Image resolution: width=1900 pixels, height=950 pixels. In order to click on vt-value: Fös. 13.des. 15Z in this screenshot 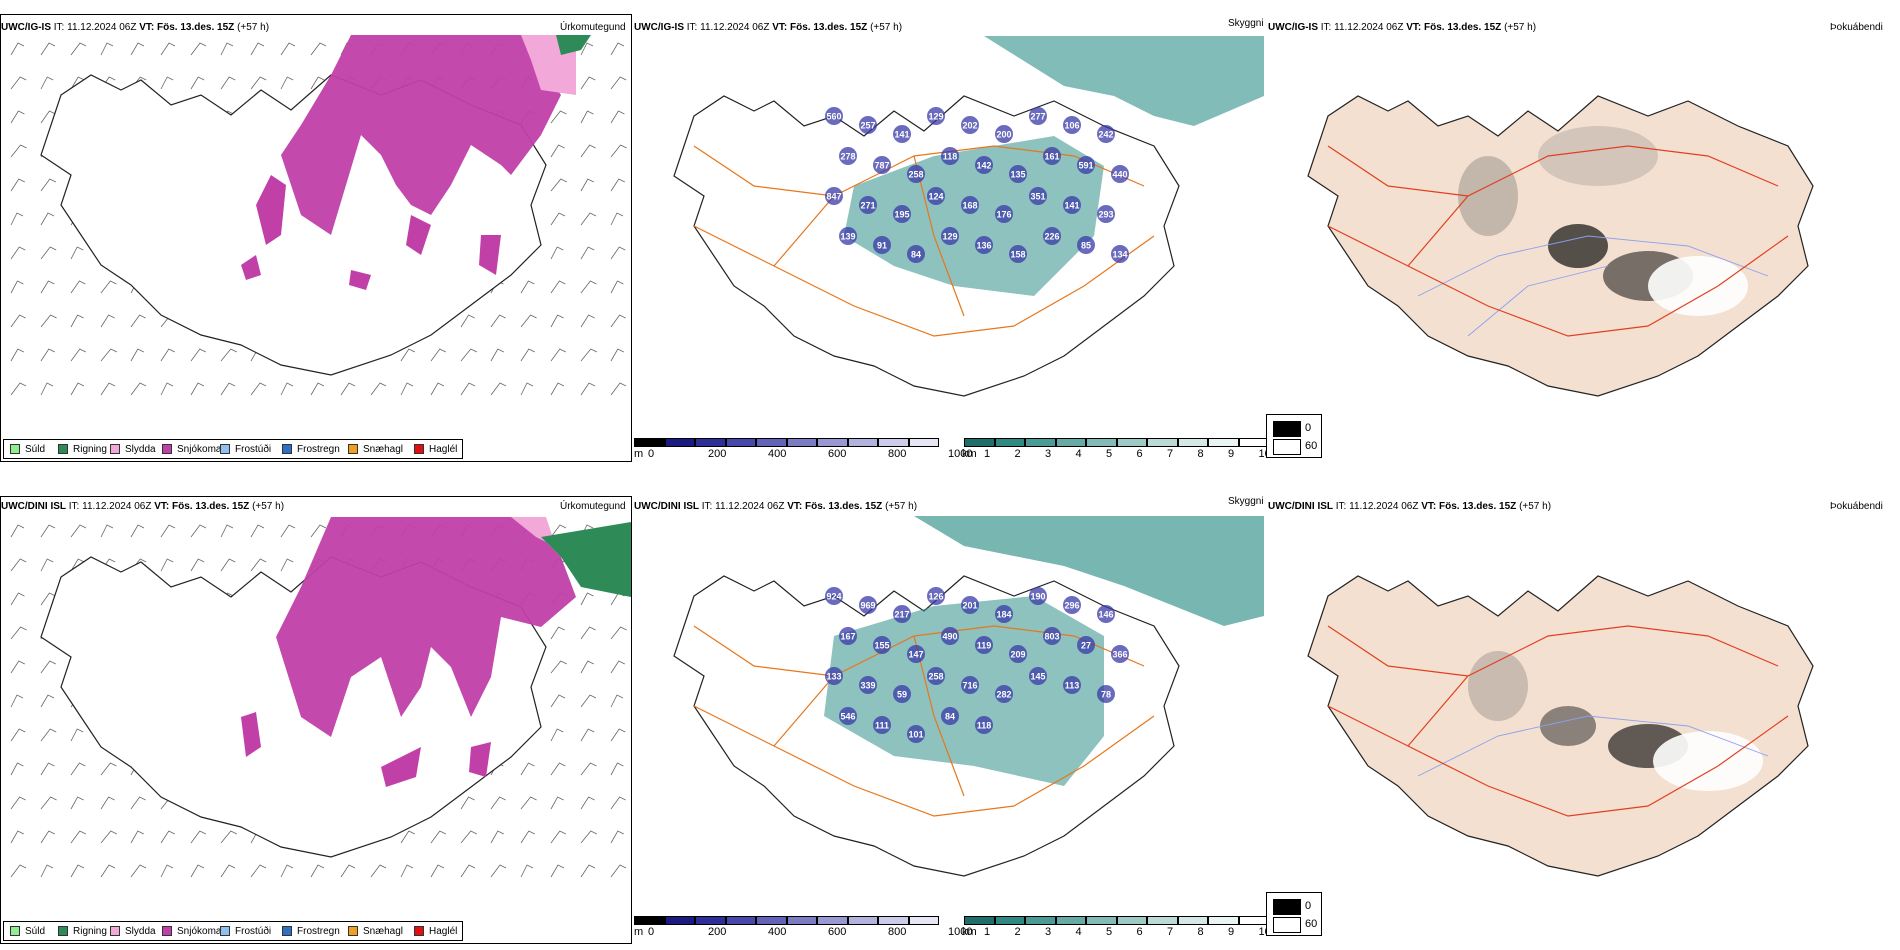, I will do `click(211, 506)`.